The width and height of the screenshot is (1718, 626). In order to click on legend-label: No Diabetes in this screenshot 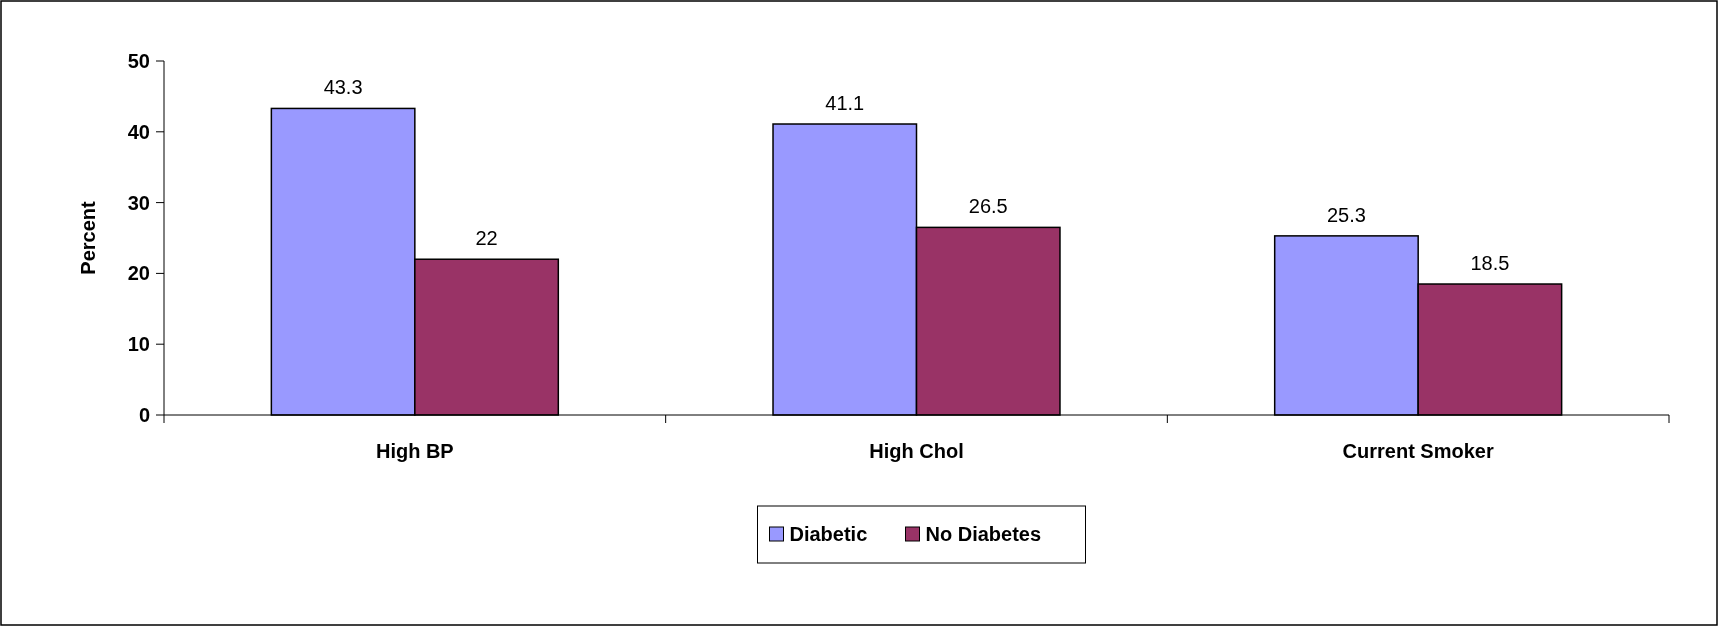, I will do `click(983, 534)`.